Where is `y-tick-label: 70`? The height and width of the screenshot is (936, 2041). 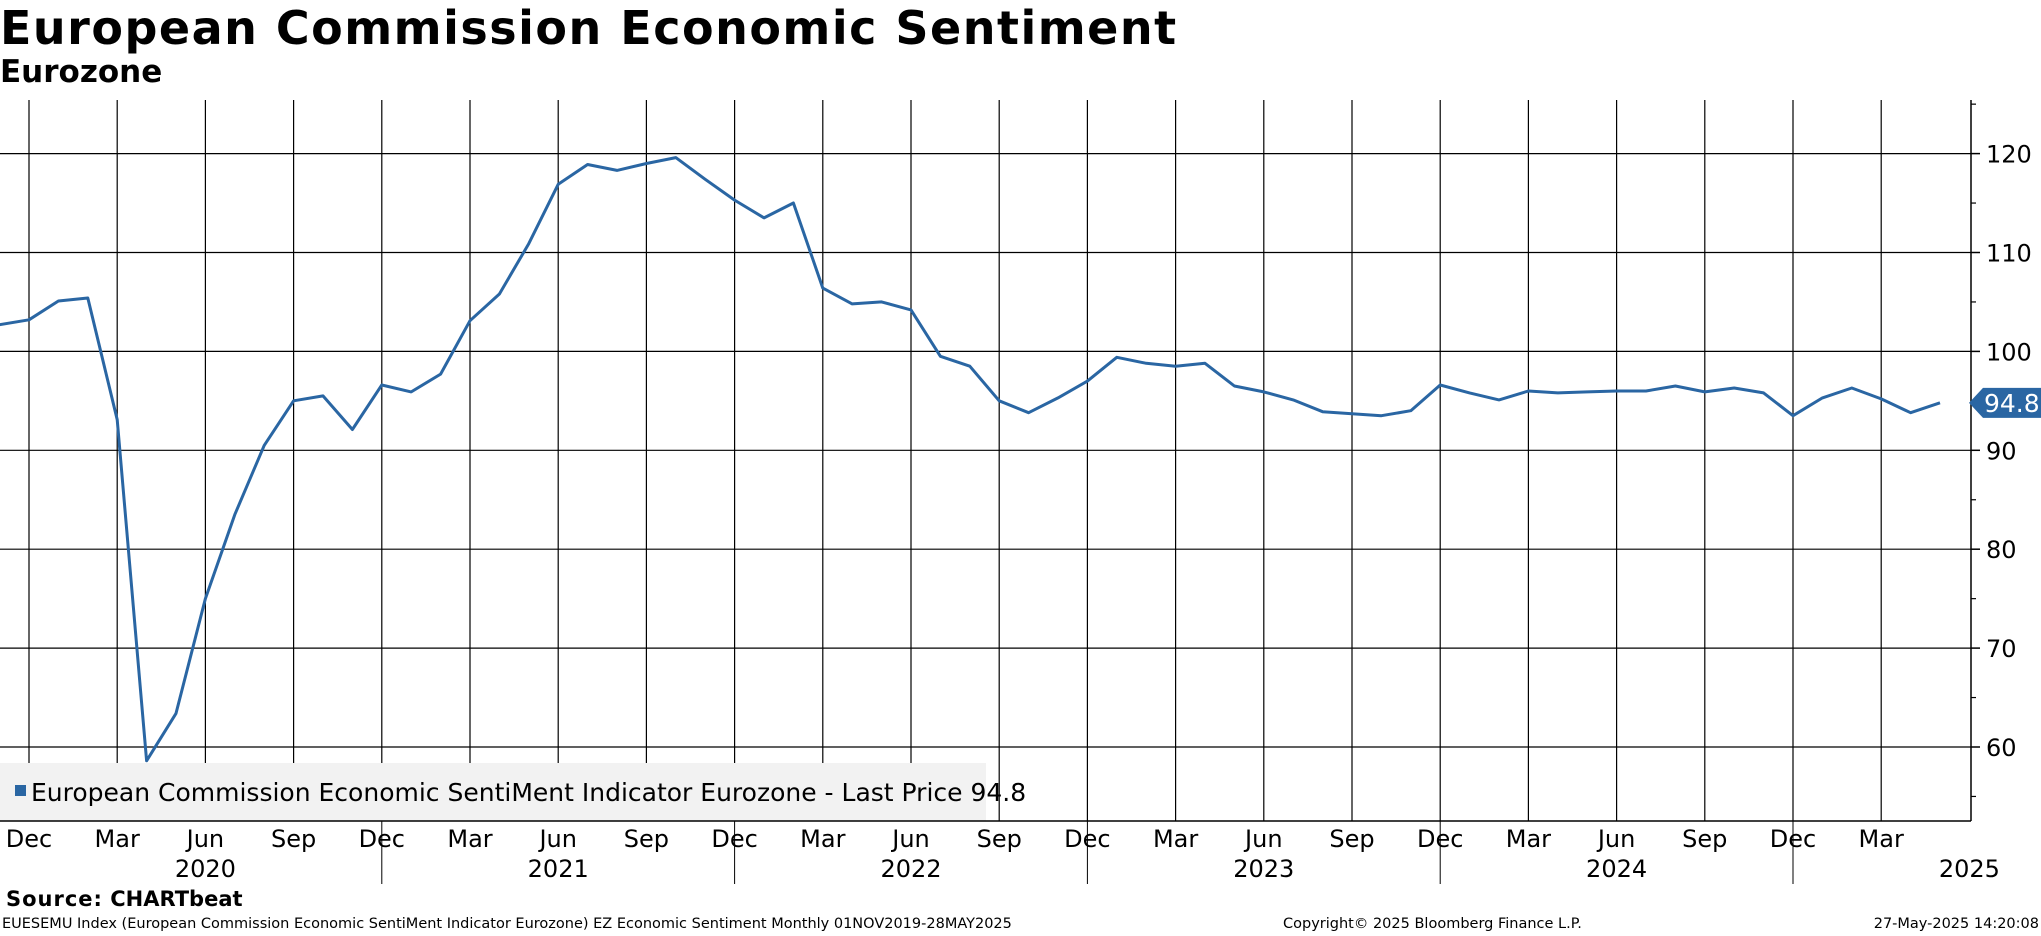 y-tick-label: 70 is located at coordinates (2001, 649).